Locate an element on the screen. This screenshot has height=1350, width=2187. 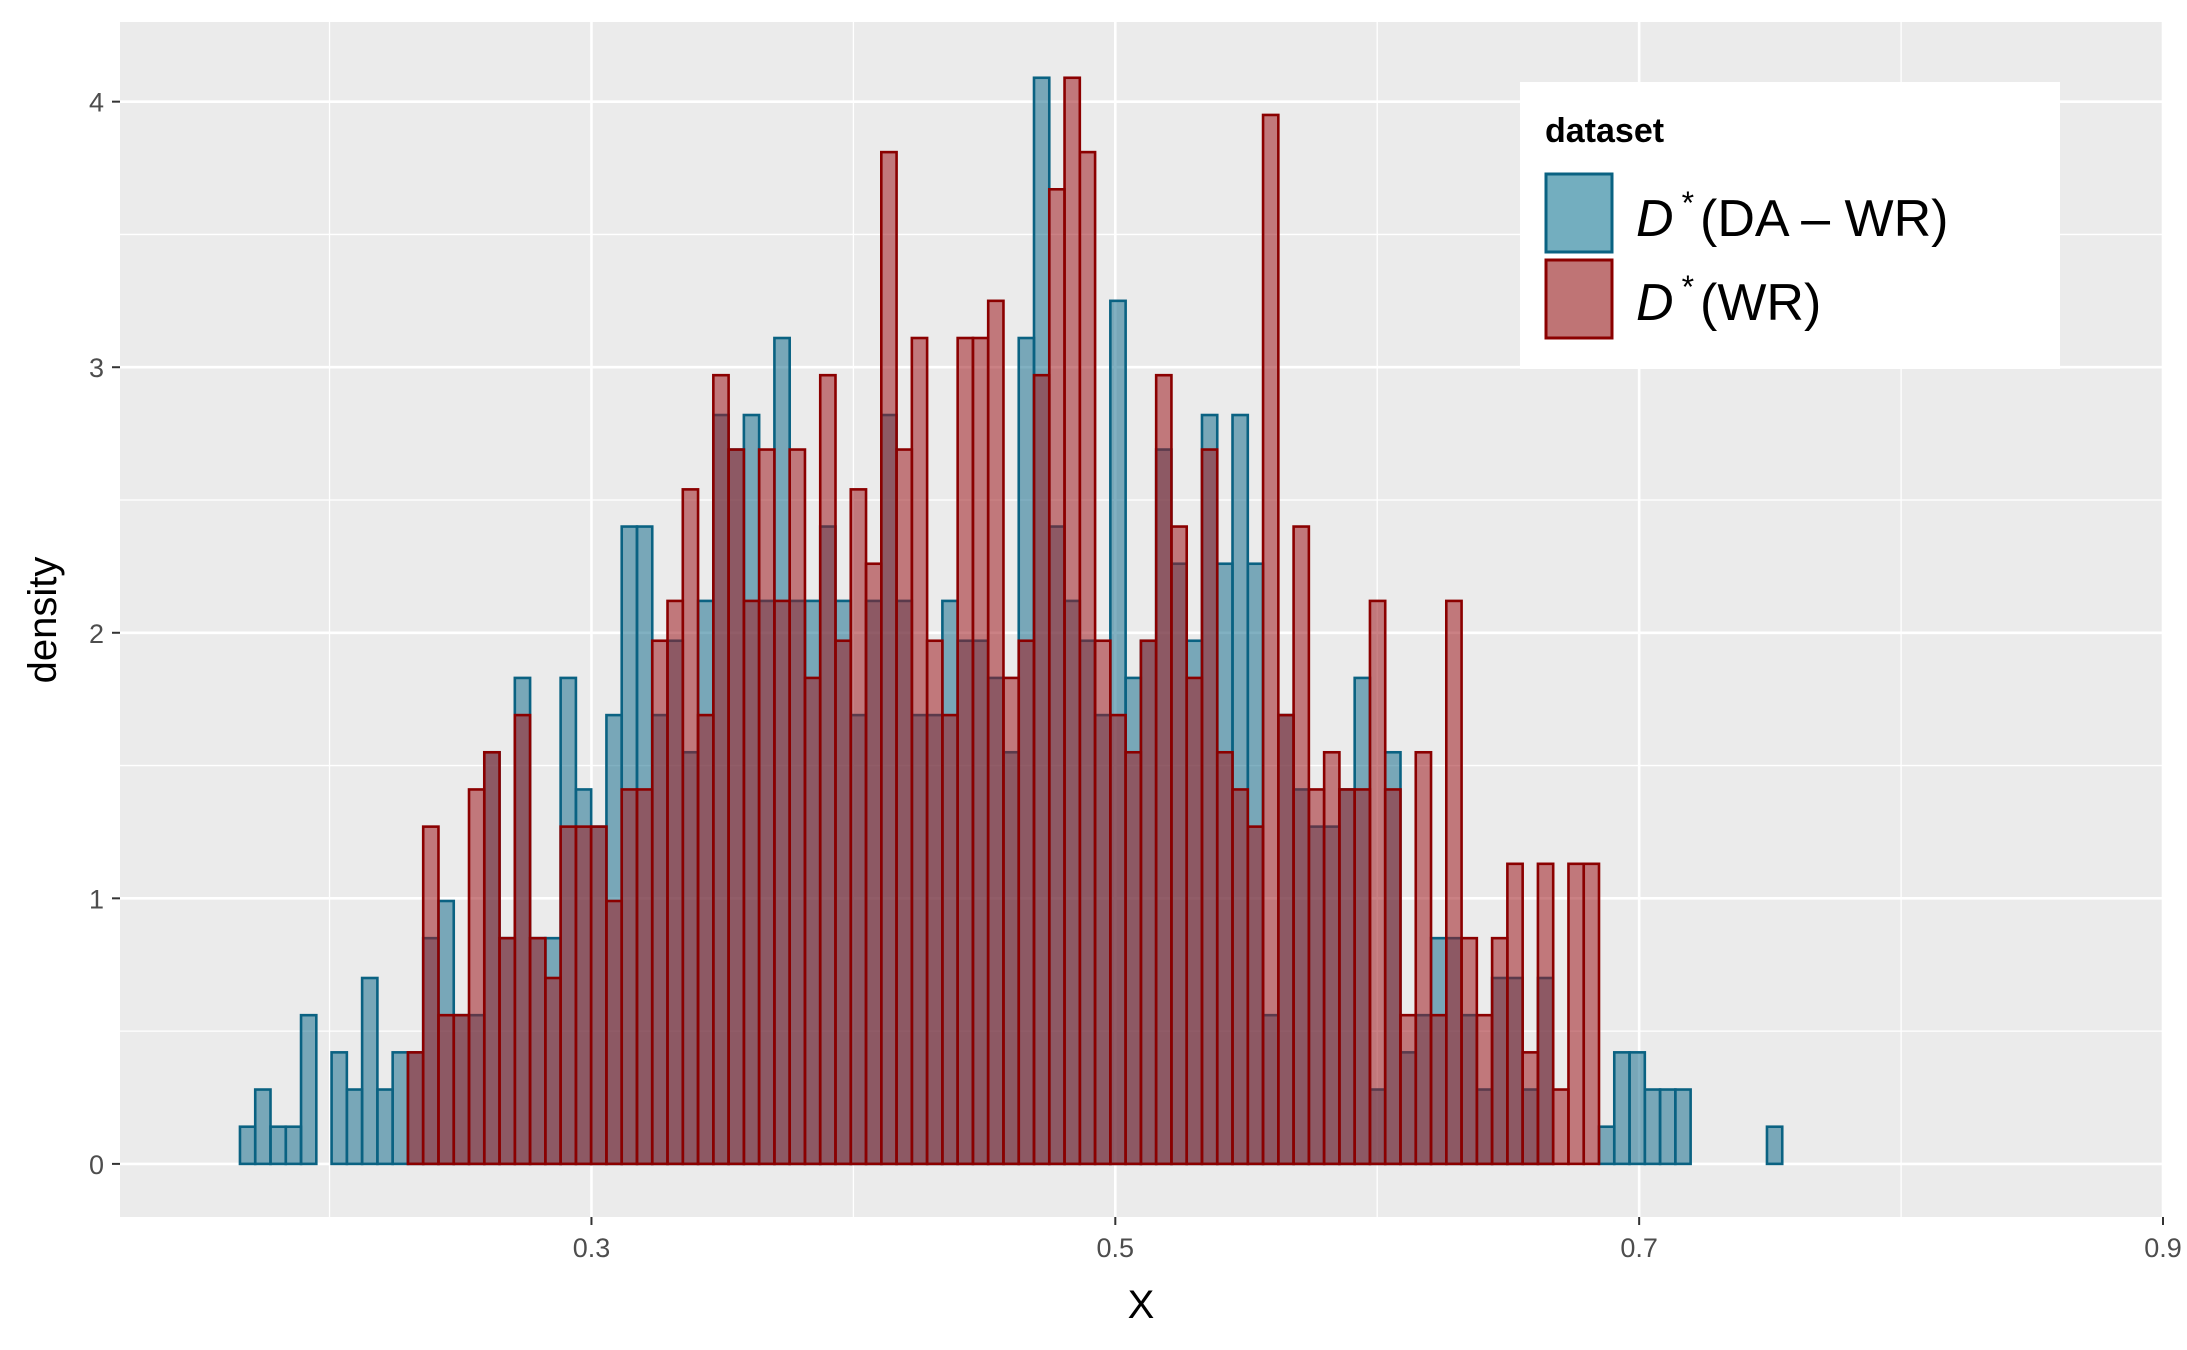
x-tick-label: 0.3 is located at coordinates (592, 1248).